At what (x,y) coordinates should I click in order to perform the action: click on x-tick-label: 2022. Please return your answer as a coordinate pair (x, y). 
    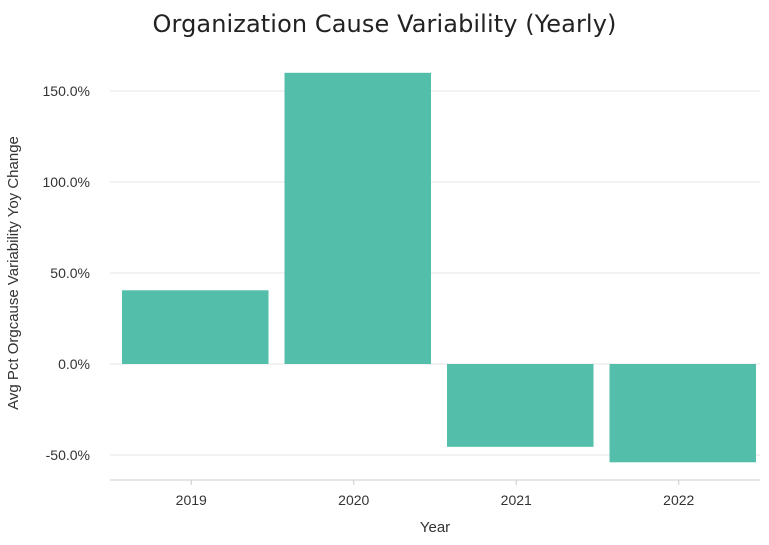
    Looking at the image, I should click on (678, 500).